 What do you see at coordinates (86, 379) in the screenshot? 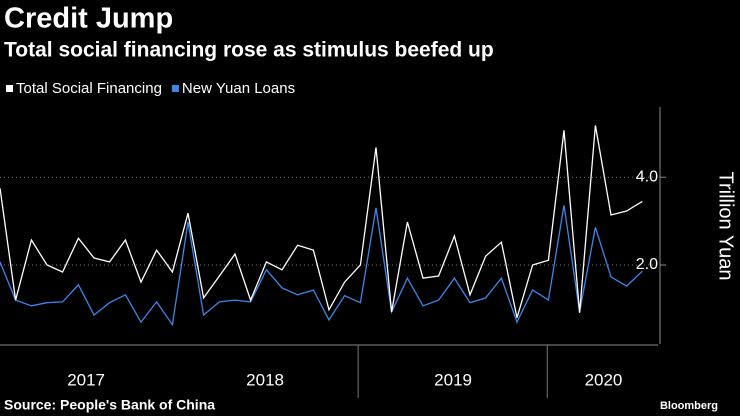
I see `x-tick-label: 2017` at bounding box center [86, 379].